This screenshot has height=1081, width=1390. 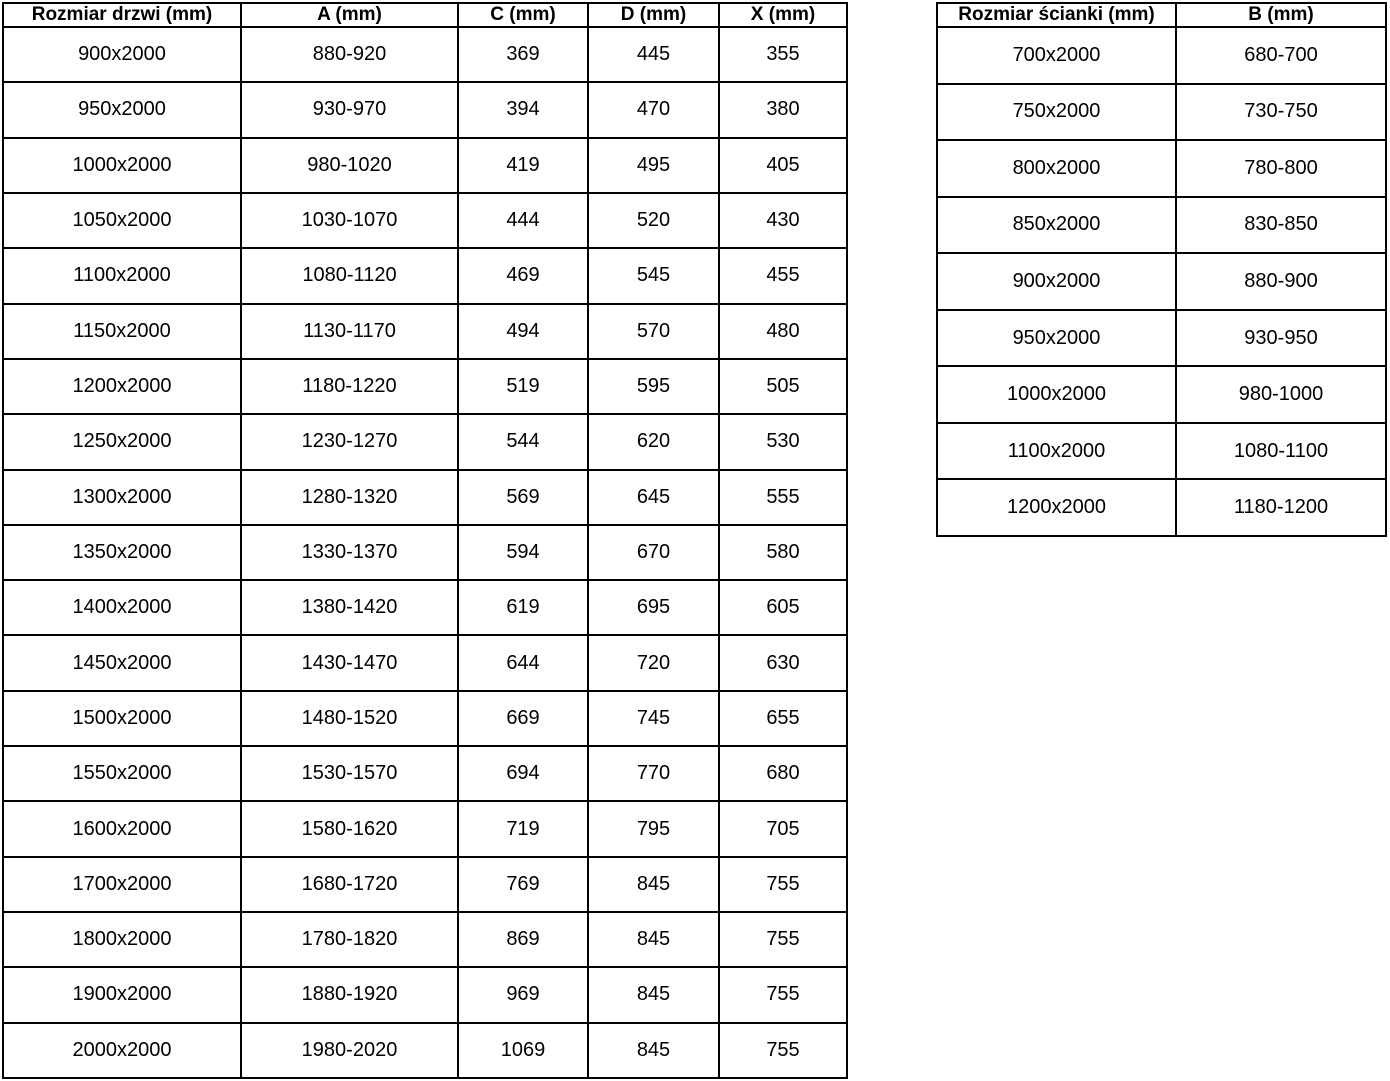 What do you see at coordinates (1281, 112) in the screenshot?
I see `table-cell: 730-750` at bounding box center [1281, 112].